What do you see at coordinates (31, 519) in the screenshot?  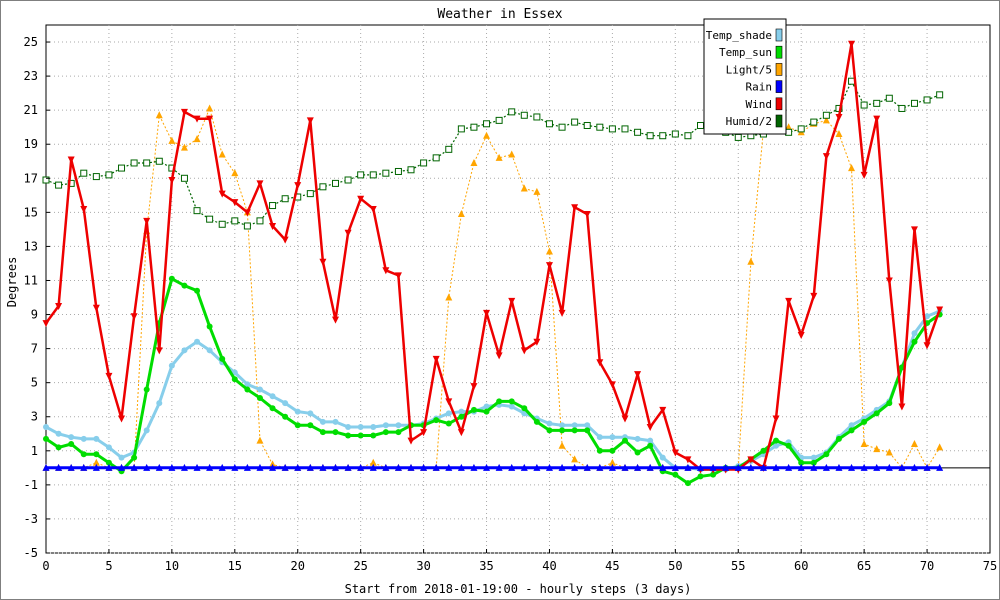 I see `y-tick-label: -3` at bounding box center [31, 519].